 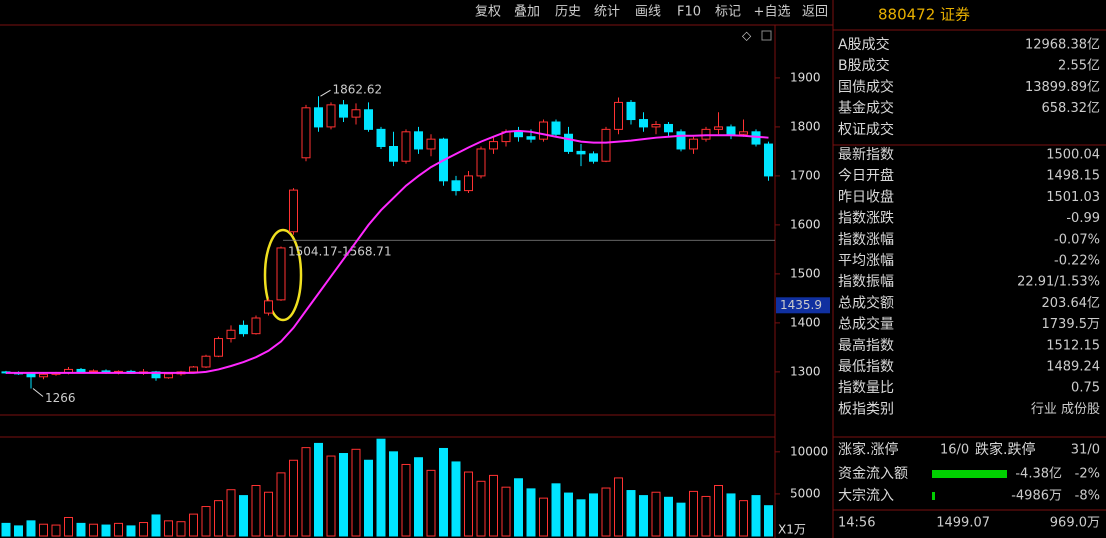 I want to click on toolbar-button: 返回, so click(x=815, y=12).